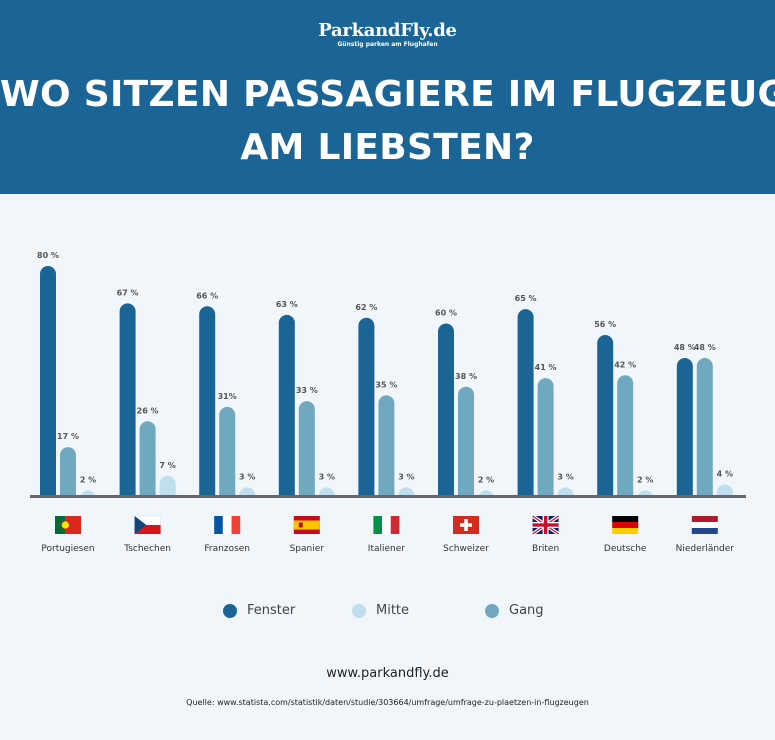 This screenshot has height=740, width=775. What do you see at coordinates (565, 476) in the screenshot?
I see `data-label-mitte-briten: 3 %` at bounding box center [565, 476].